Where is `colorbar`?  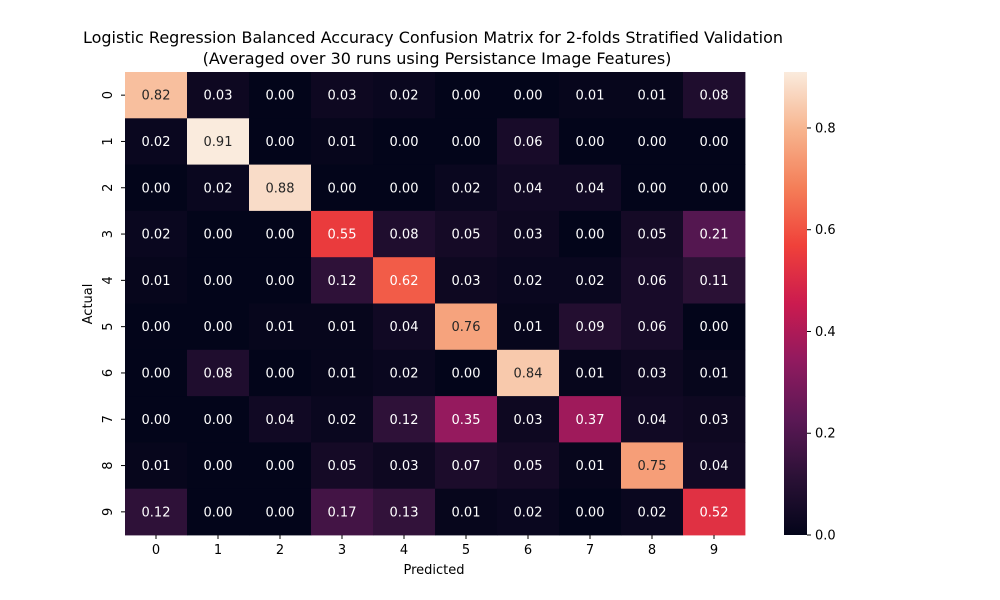 colorbar is located at coordinates (795, 303).